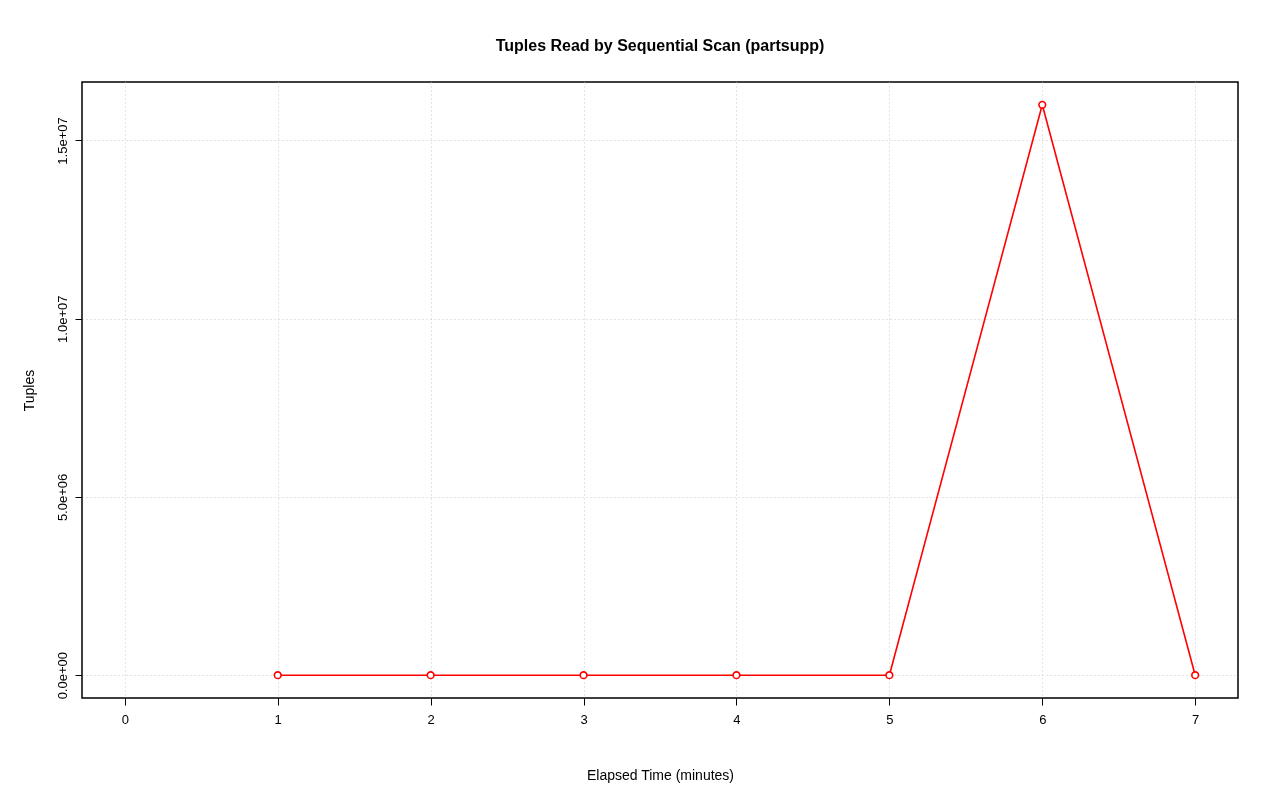 This screenshot has width=1280, height=801. Describe the element at coordinates (431, 719) in the screenshot. I see `x-tick-label: 2` at that location.